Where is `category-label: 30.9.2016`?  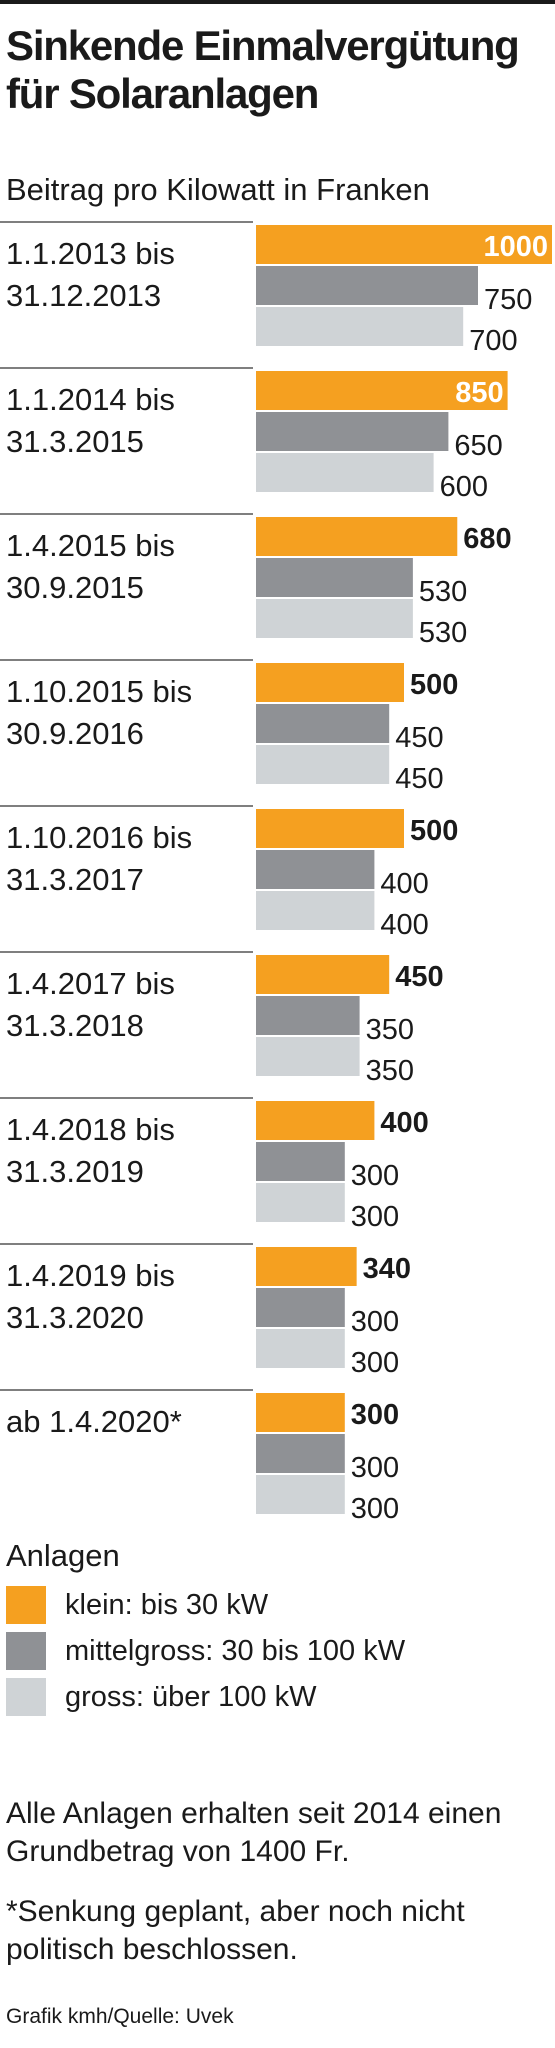 category-label: 30.9.2016 is located at coordinates (75, 733).